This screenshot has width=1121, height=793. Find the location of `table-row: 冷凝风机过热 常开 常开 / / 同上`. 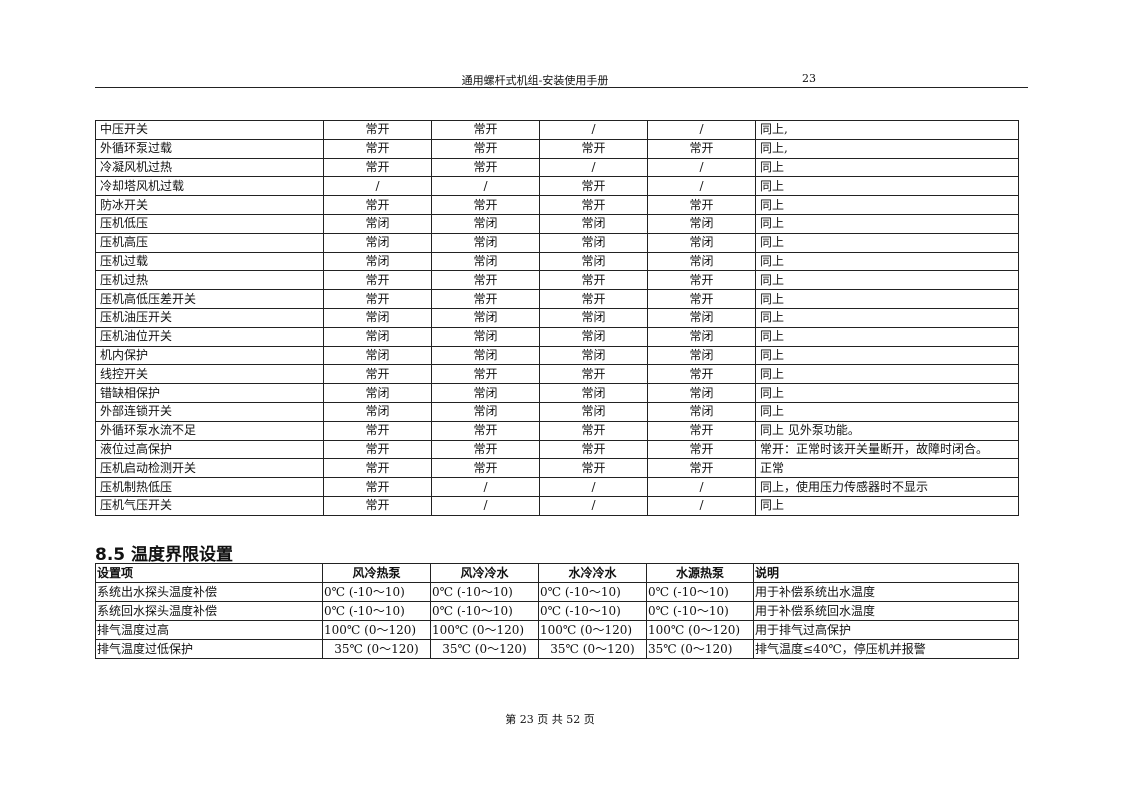

table-row: 冷凝风机过热 常开 常开 / / 同上 is located at coordinates (557, 167).